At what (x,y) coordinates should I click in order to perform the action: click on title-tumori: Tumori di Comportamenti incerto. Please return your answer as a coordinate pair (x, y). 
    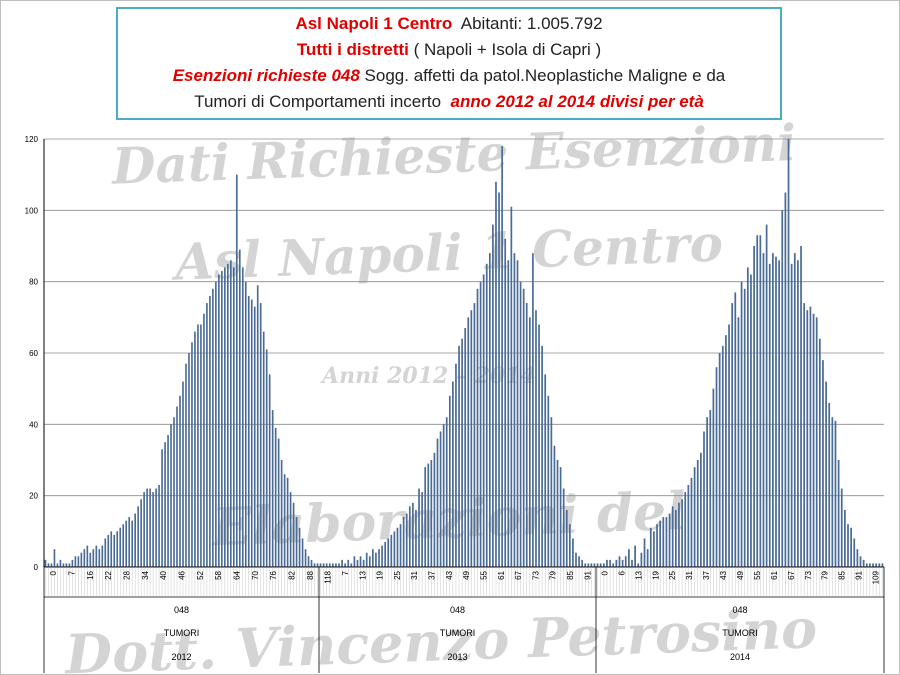
    Looking at the image, I should click on (318, 101).